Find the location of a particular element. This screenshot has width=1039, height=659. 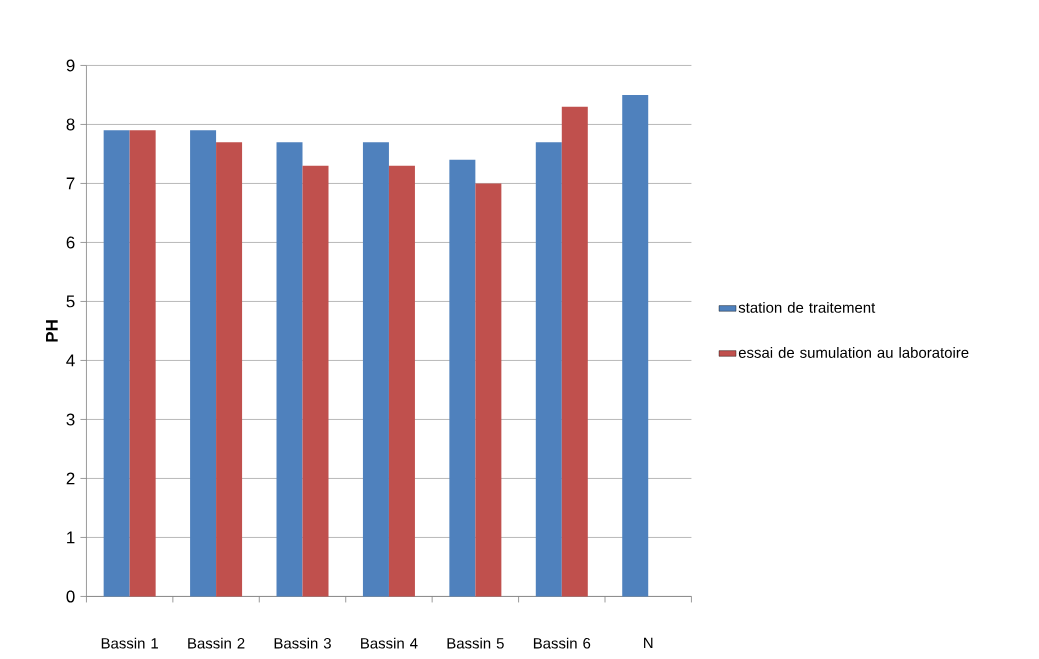

y-tick-label: 1 is located at coordinates (71, 537).